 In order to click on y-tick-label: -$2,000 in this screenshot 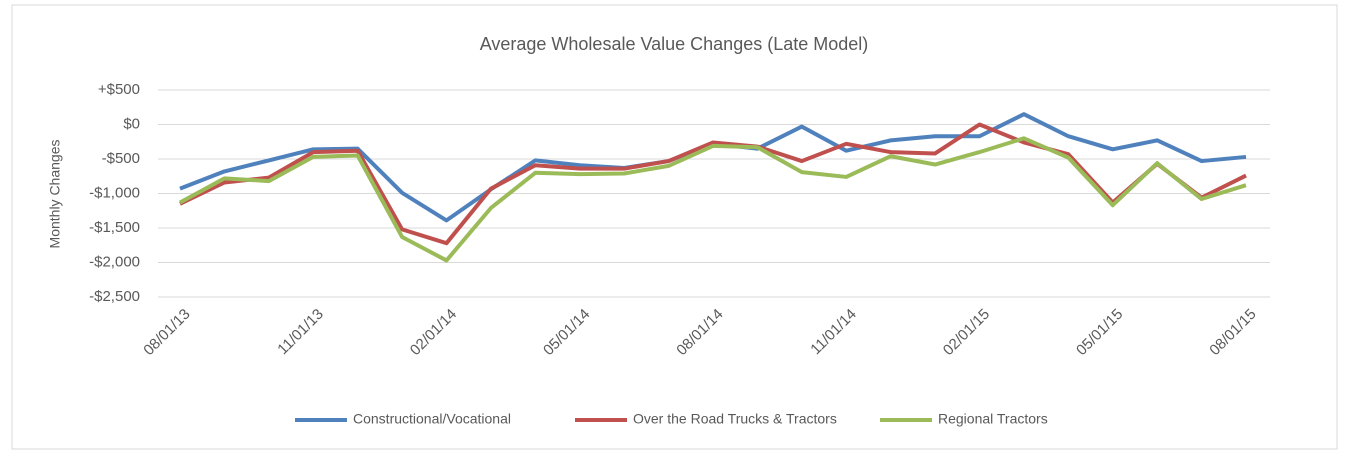, I will do `click(114, 261)`.